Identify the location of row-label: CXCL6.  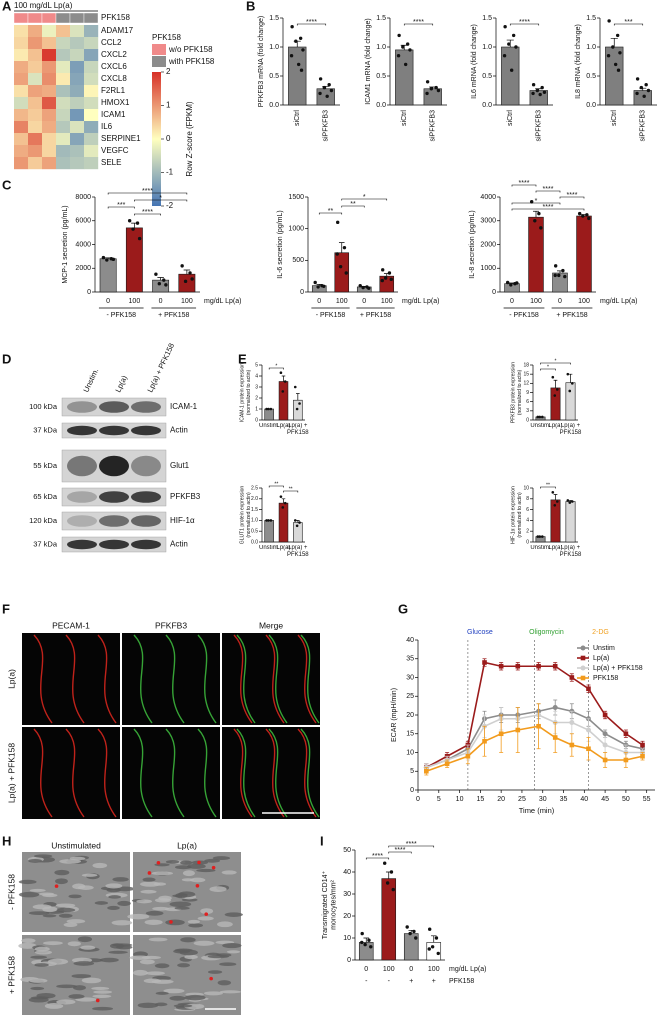
(114, 66).